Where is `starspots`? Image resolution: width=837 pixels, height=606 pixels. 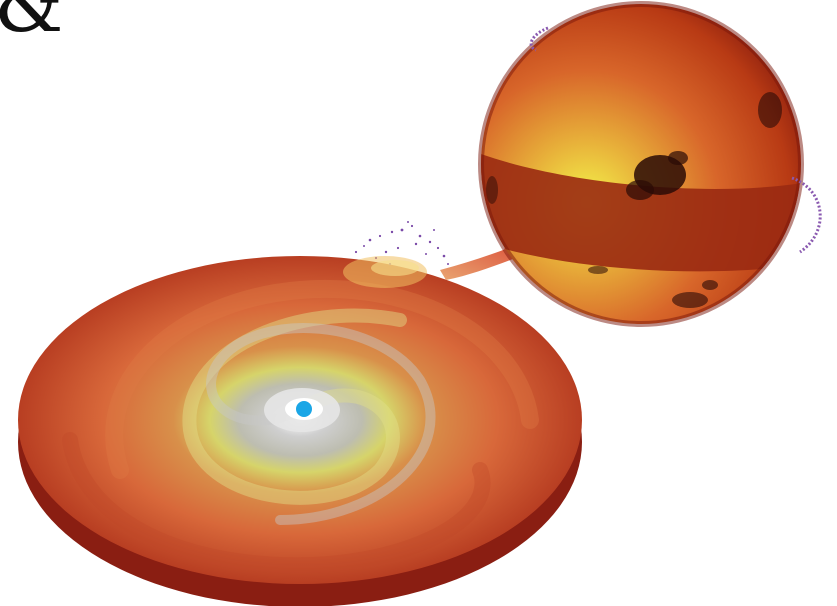
starspots is located at coordinates (634, 200).